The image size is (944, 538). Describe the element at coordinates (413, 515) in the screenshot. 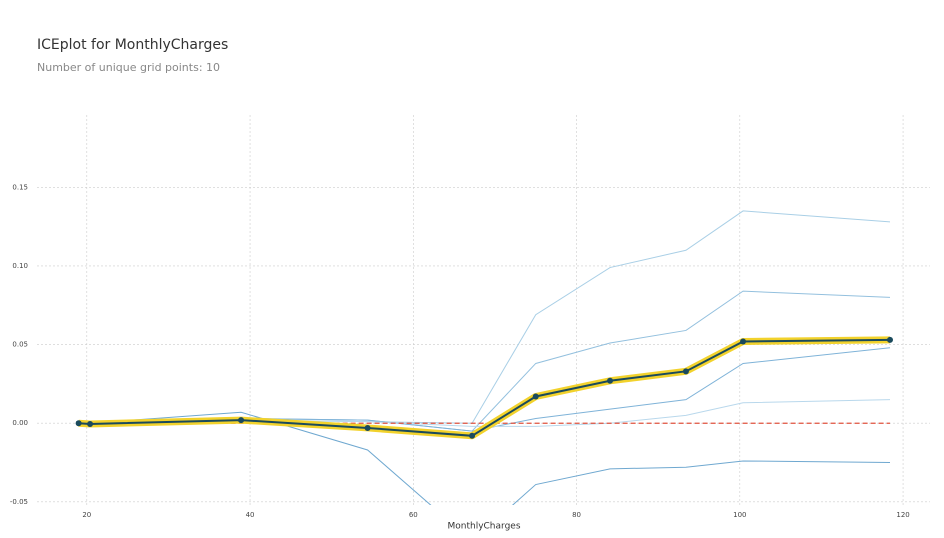

I see `x-tick-label: 60` at that location.